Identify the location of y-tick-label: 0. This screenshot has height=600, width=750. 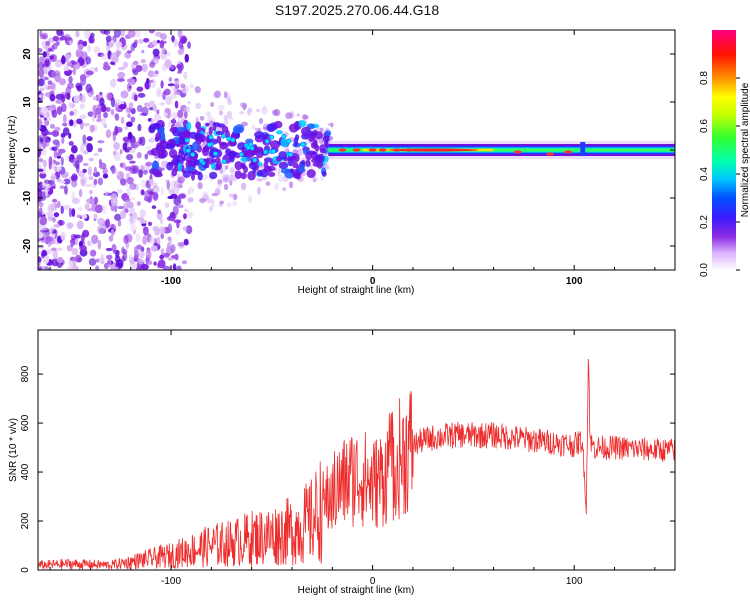
(27, 150).